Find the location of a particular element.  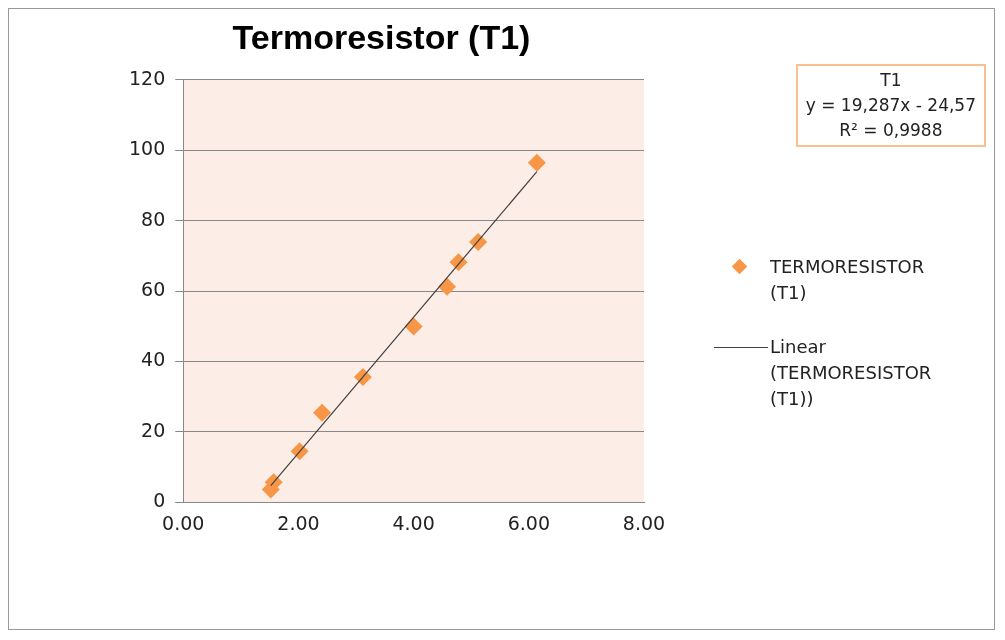

text: T1 is located at coordinates (891, 80).